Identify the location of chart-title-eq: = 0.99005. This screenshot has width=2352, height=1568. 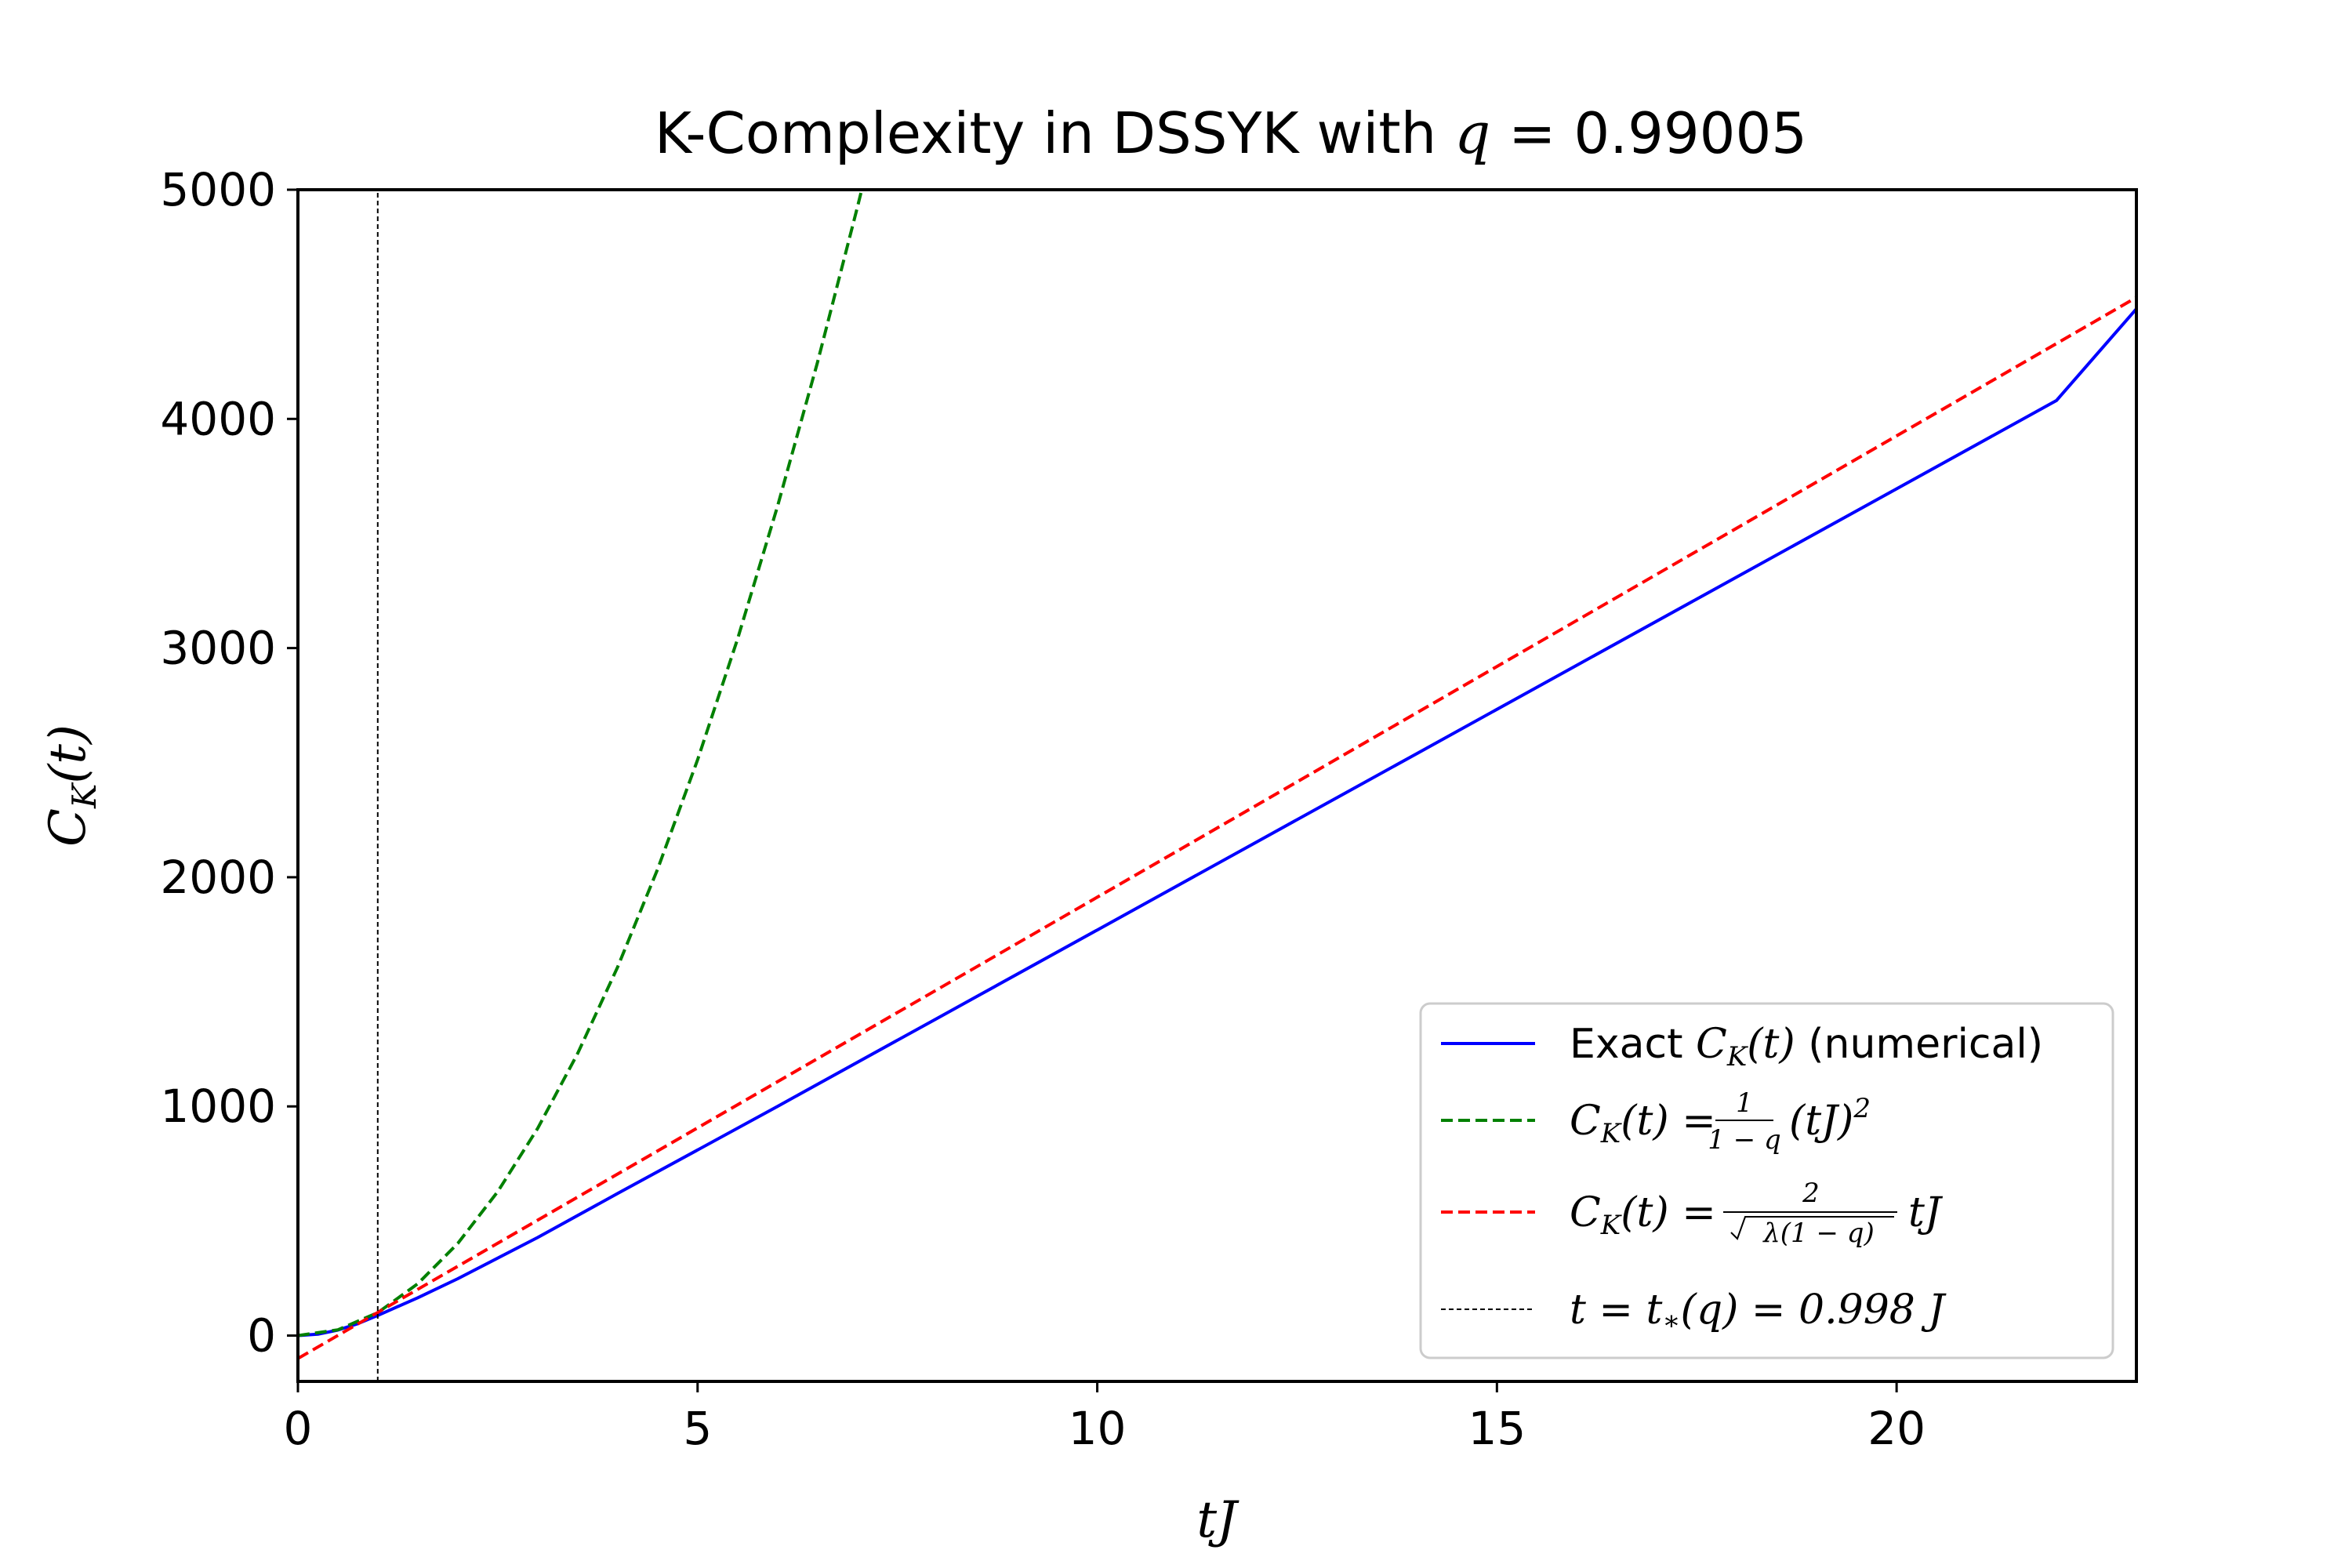
(1649, 133).